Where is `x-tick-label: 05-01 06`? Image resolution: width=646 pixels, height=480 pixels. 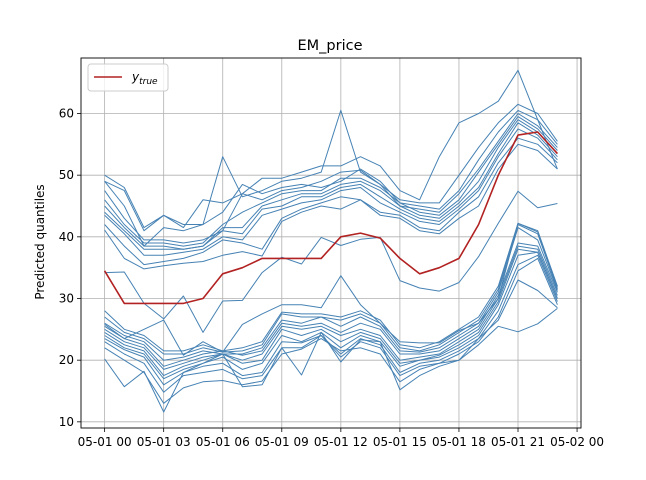 x-tick-label: 05-01 06 is located at coordinates (223, 442).